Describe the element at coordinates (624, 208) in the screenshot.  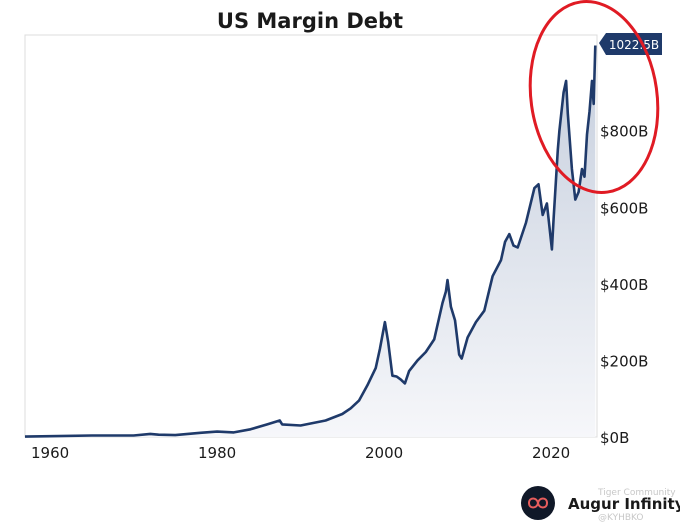
I see `y-tick-label: $600B` at that location.